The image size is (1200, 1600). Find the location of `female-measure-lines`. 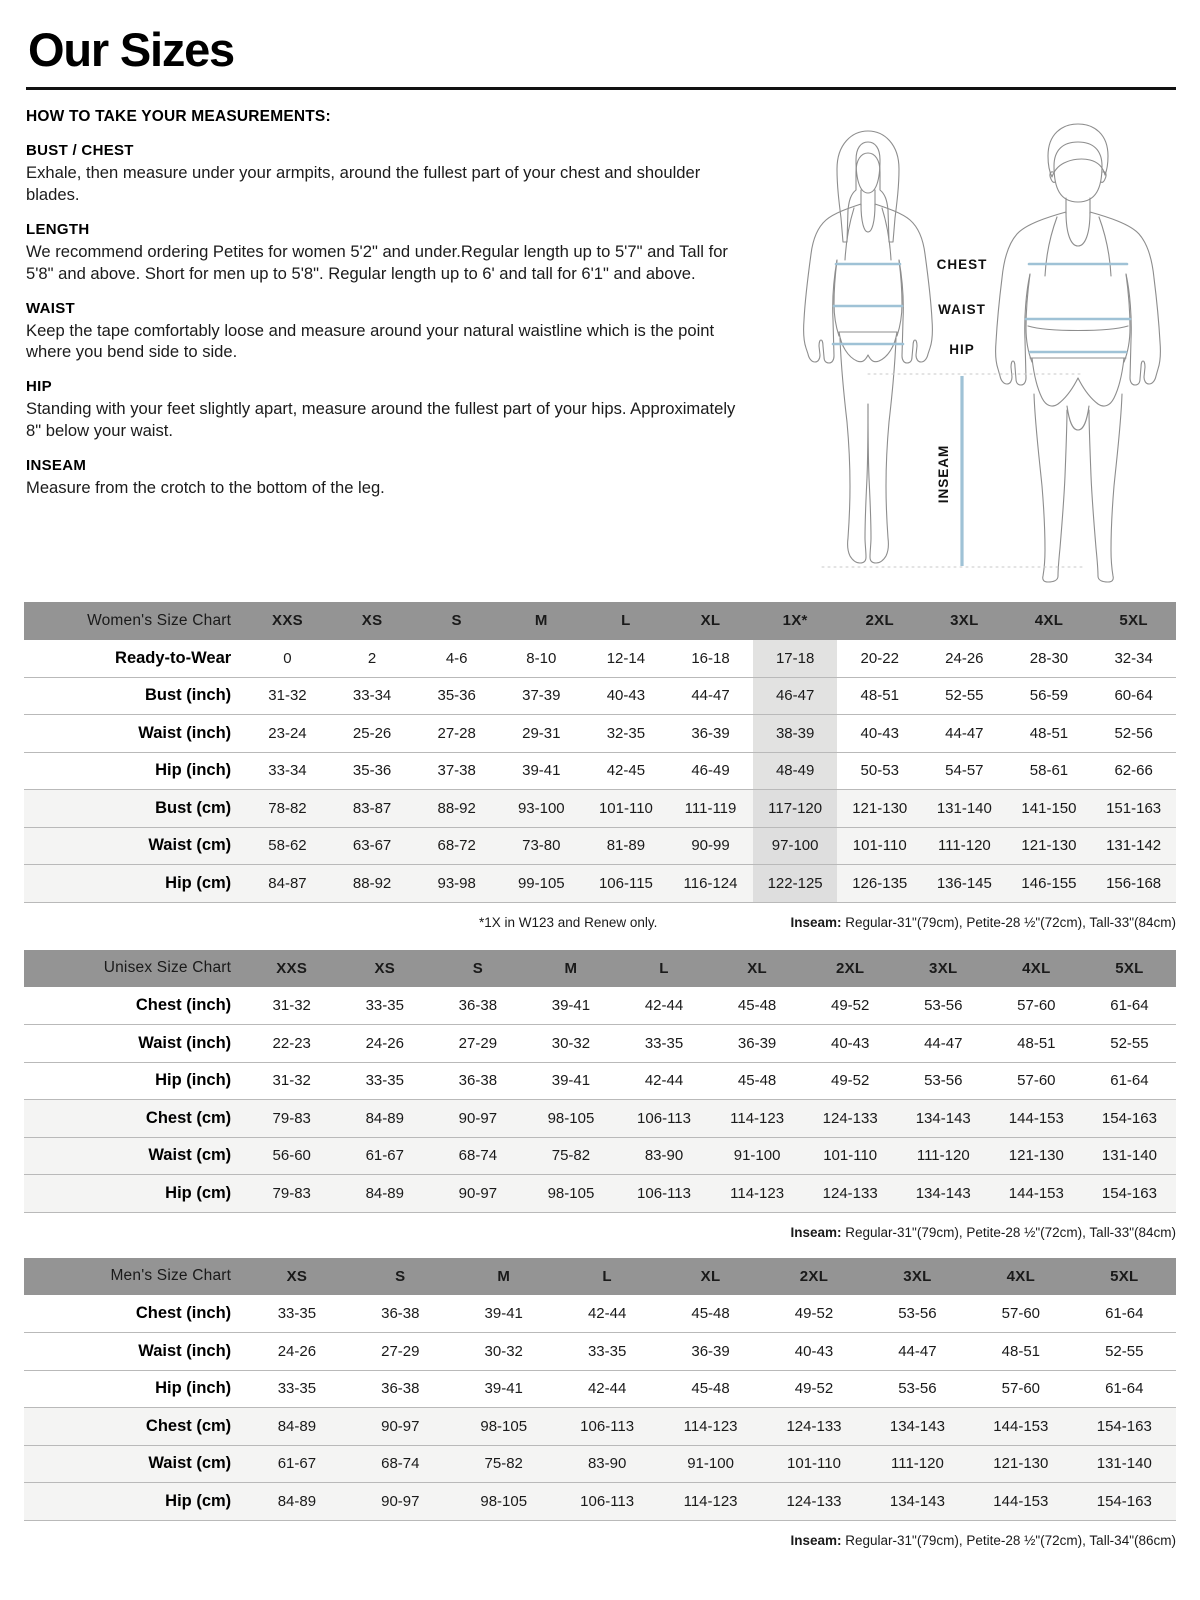

female-measure-lines is located at coordinates (868, 304).